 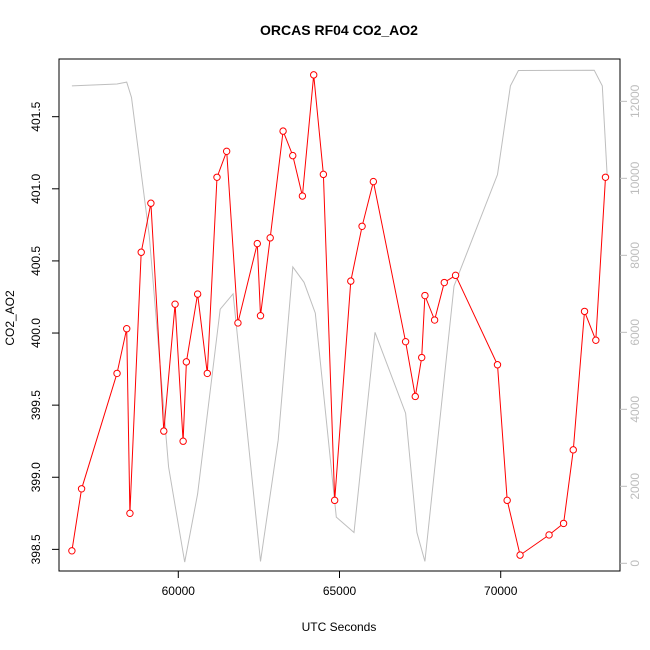 I want to click on y-axis-label: CO2_AO2, so click(x=10, y=318).